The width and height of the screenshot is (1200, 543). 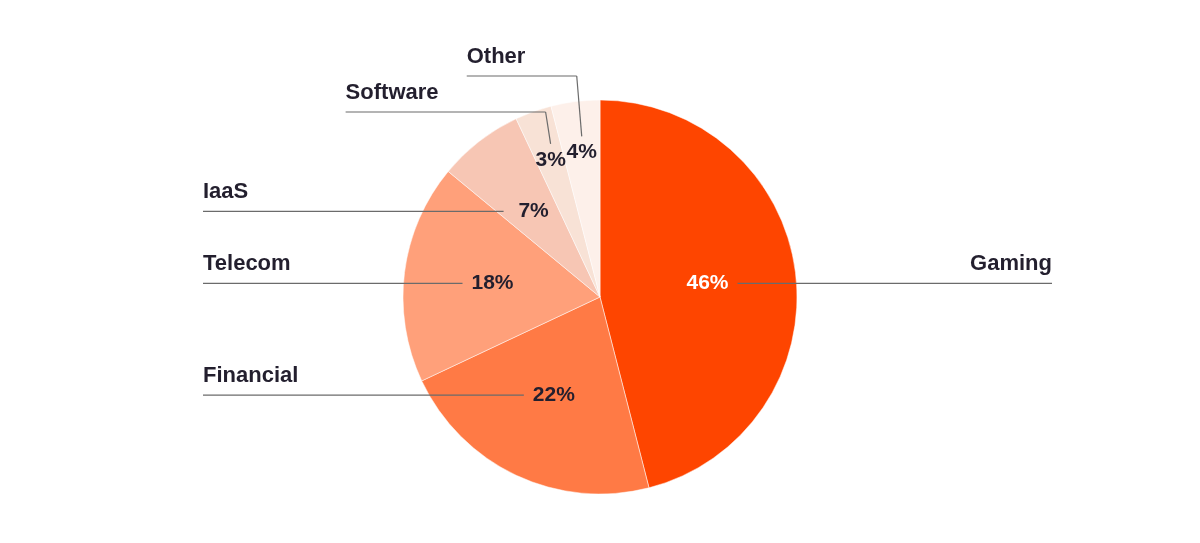 I want to click on data-label: 4%, so click(x=582, y=151).